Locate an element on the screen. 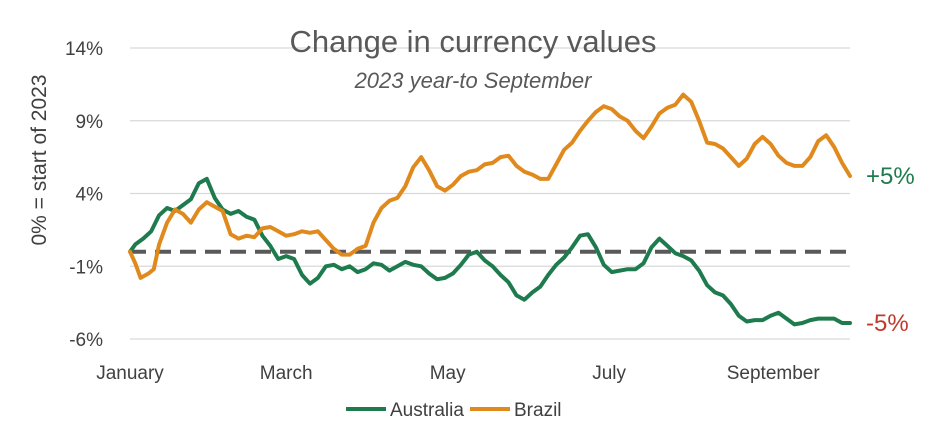  chart-title: Change in currency values is located at coordinates (472, 41).